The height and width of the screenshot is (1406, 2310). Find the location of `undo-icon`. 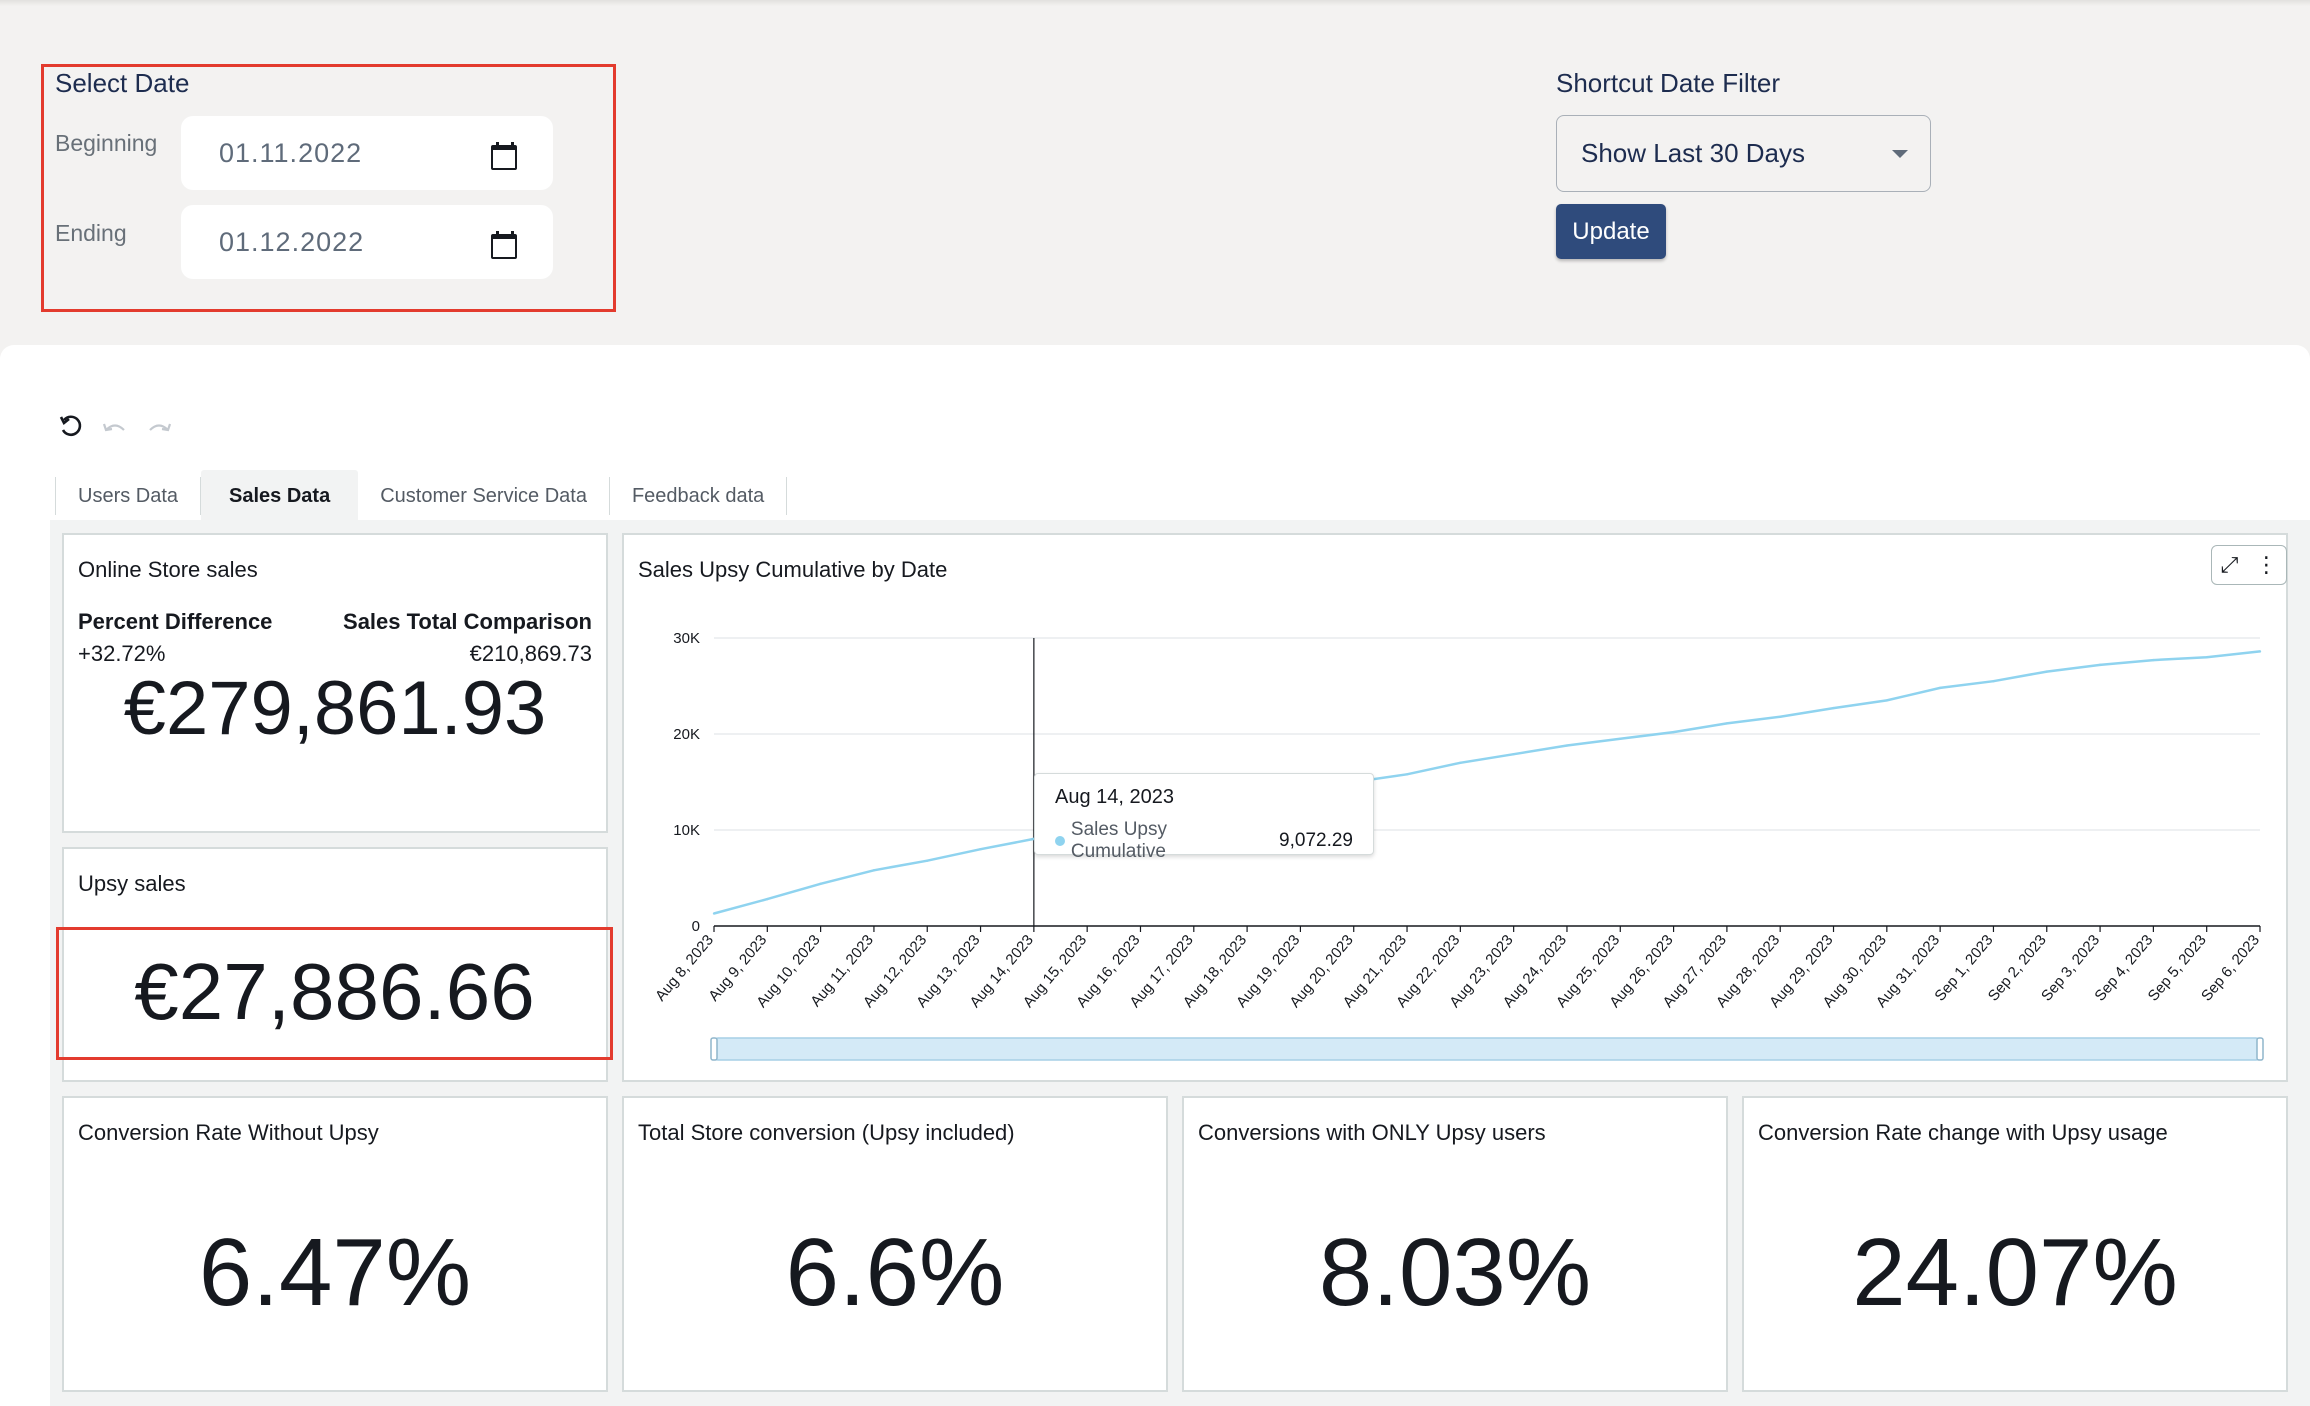

undo-icon is located at coordinates (115, 429).